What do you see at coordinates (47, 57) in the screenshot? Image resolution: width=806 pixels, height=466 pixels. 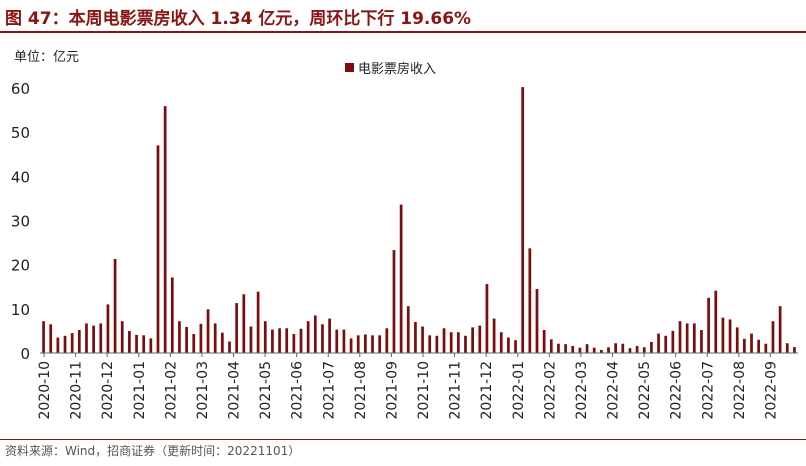 I see `unit-label: 单位：亿元` at bounding box center [47, 57].